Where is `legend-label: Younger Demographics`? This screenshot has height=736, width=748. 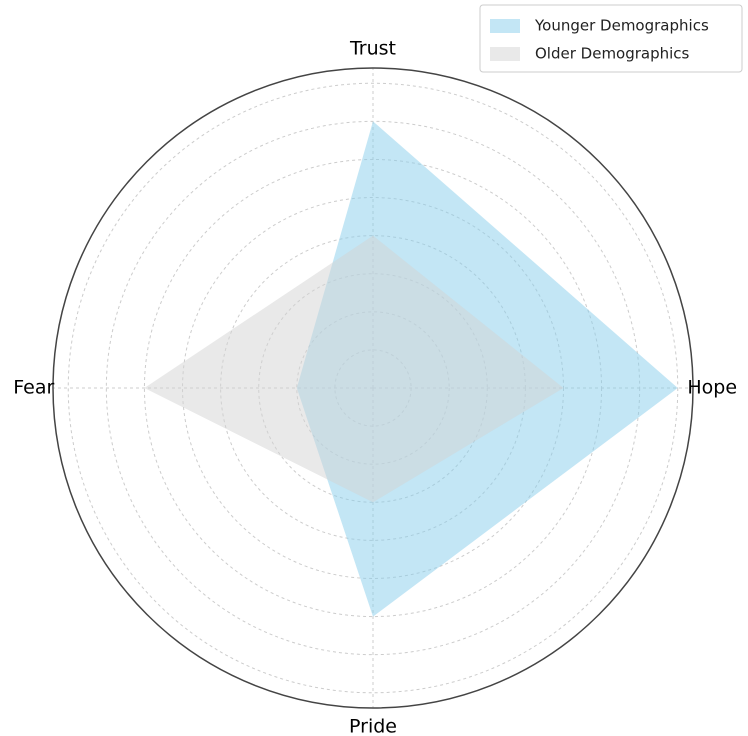 legend-label: Younger Demographics is located at coordinates (621, 26).